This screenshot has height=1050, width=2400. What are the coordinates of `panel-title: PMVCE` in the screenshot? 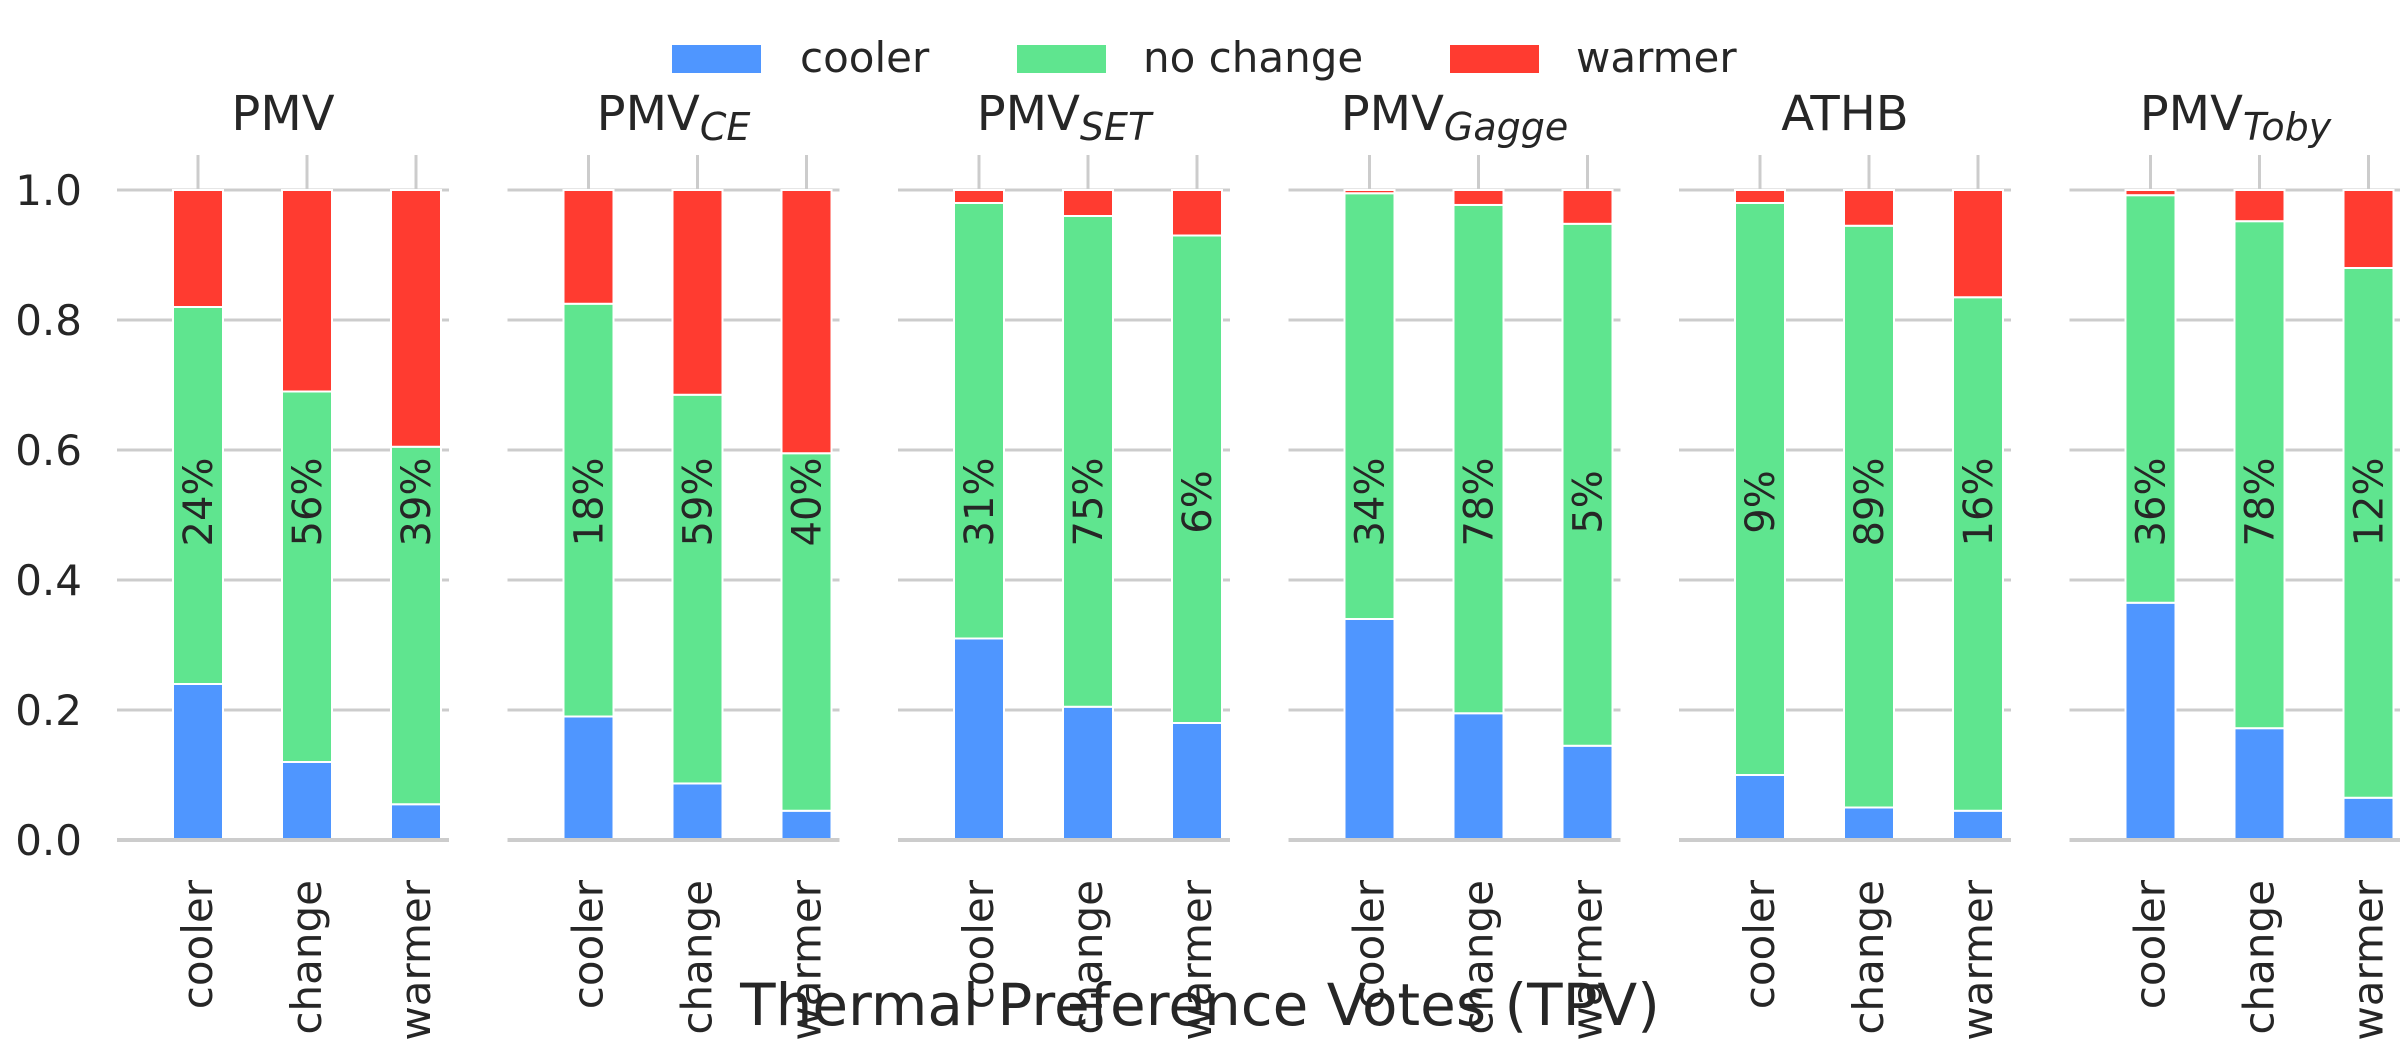 It's located at (674, 117).